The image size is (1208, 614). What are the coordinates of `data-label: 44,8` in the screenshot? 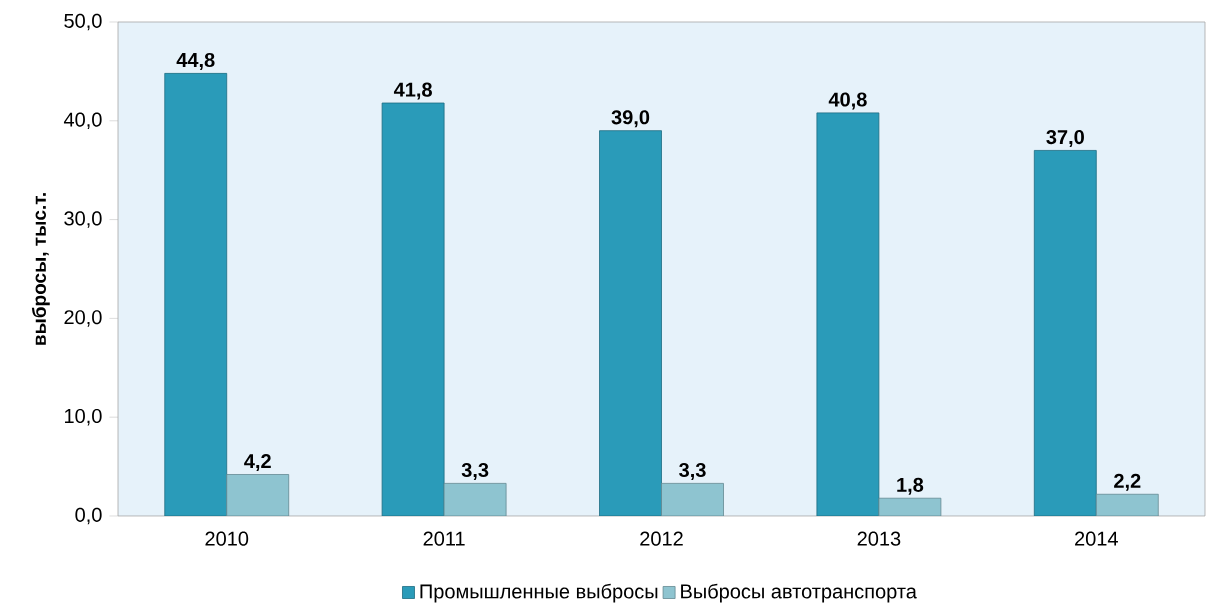 It's located at (195, 61).